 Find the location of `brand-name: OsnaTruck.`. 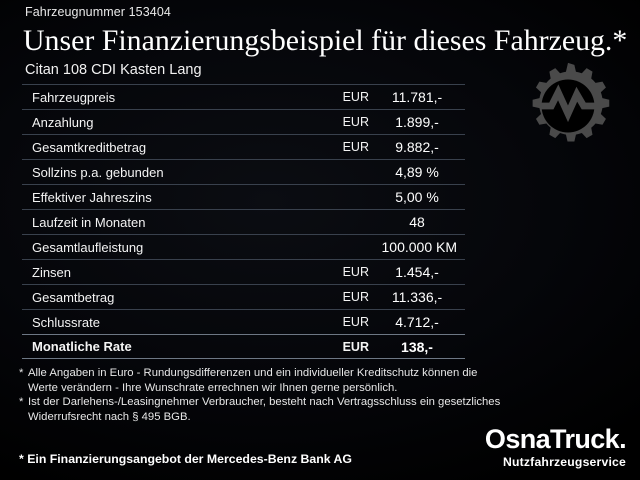

brand-name: OsnaTruck. is located at coordinates (555, 438).